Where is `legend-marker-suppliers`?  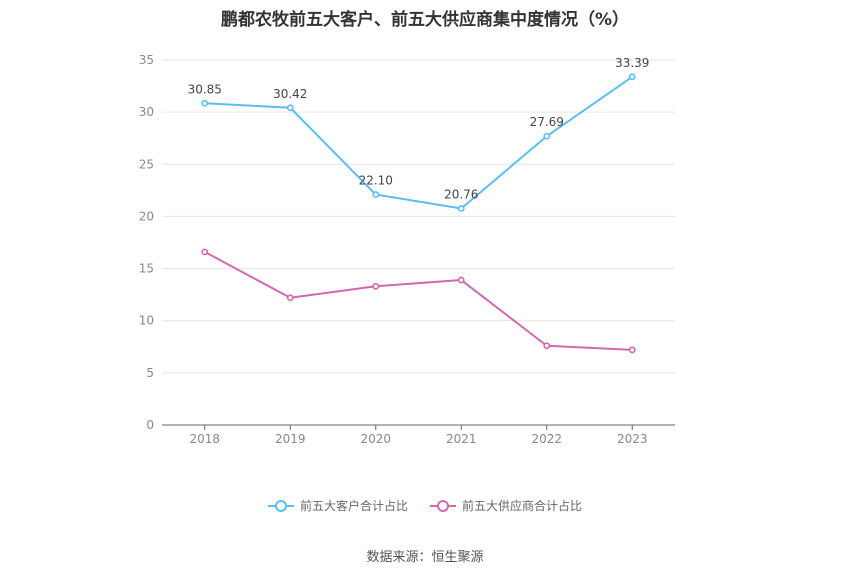 legend-marker-suppliers is located at coordinates (443, 505).